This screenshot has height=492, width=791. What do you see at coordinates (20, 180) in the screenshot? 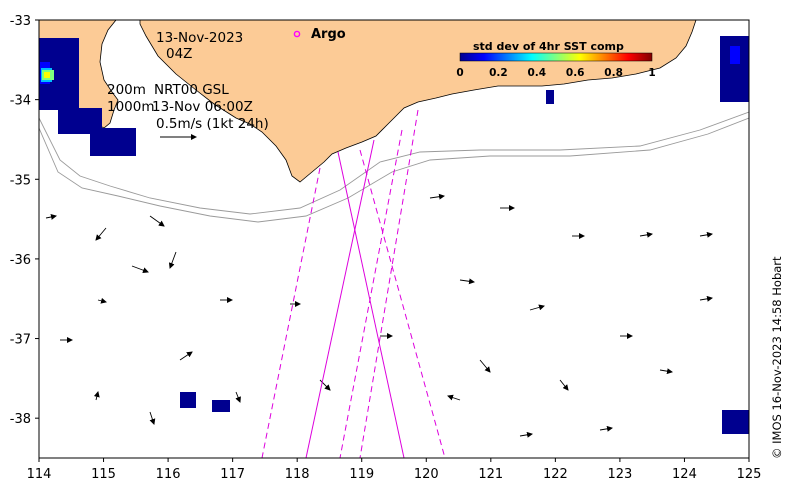
I see `y-tick-label: -35` at bounding box center [20, 180].